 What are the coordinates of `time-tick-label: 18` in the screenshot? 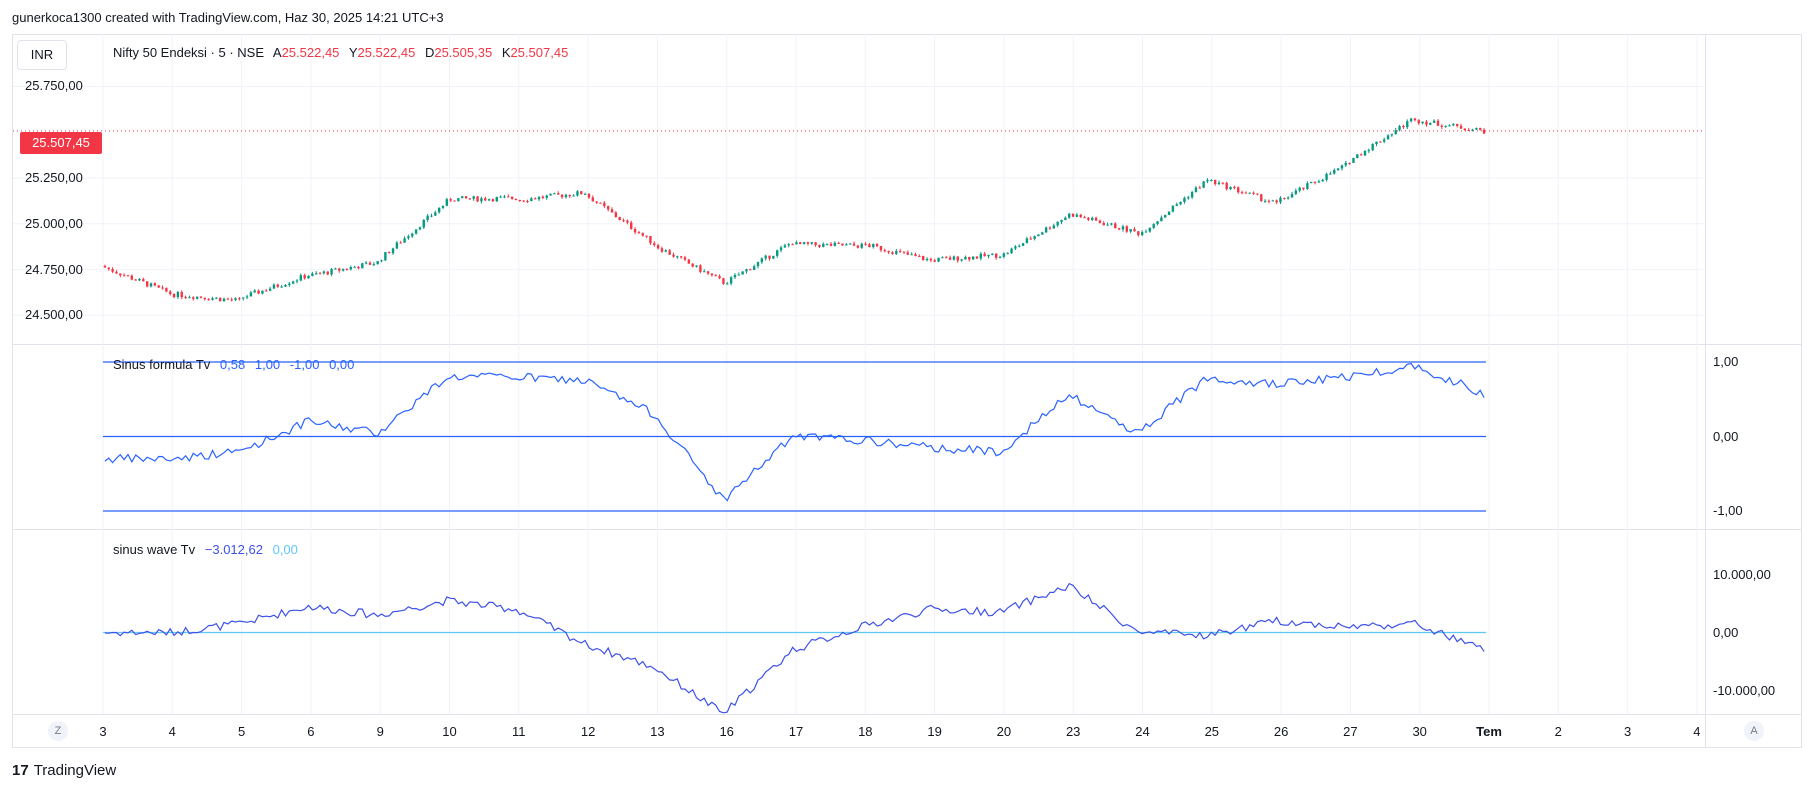 It's located at (865, 731).